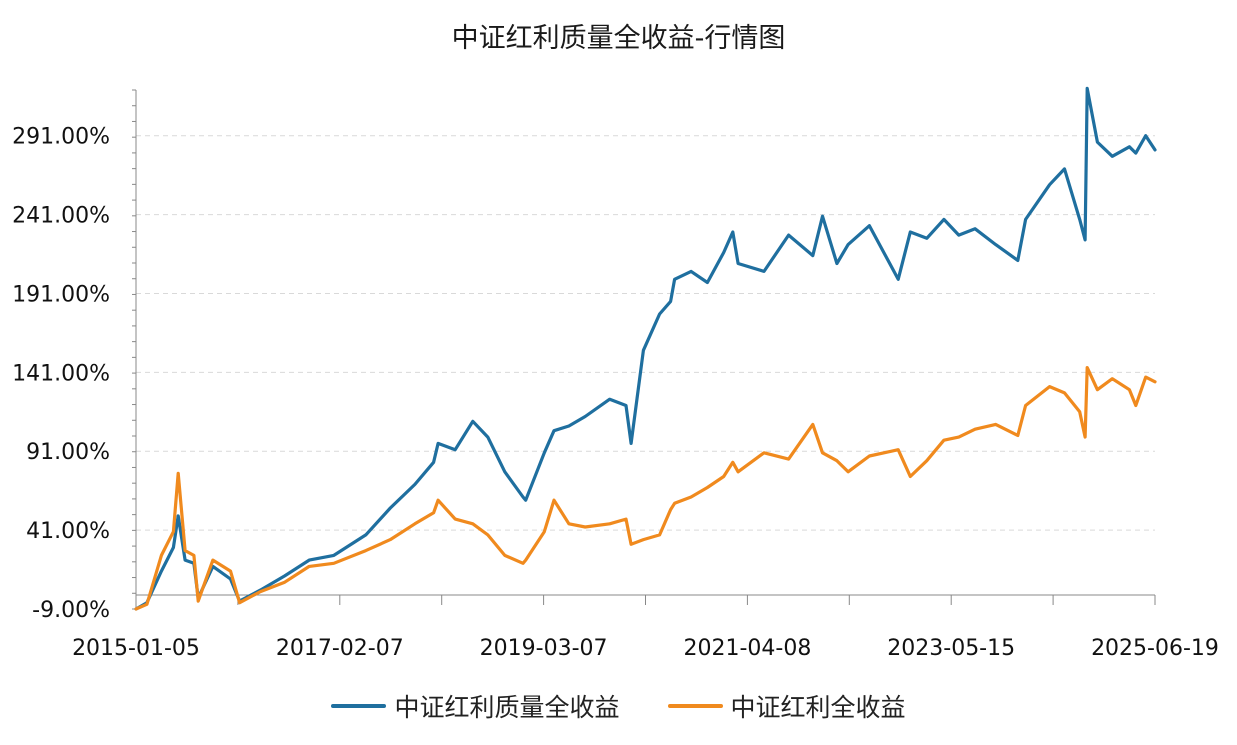 This screenshot has height=745, width=1237. I want to click on y-tick-label: 291.00%, so click(61, 137).